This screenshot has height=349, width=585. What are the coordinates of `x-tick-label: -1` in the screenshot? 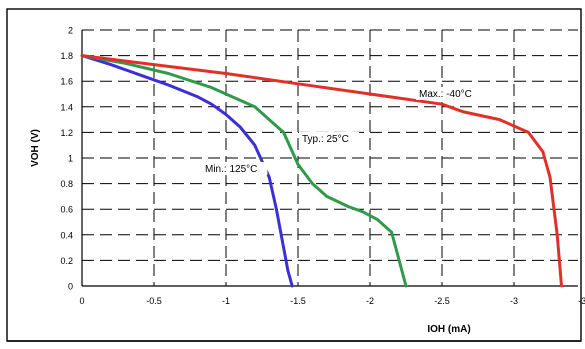 It's located at (226, 301).